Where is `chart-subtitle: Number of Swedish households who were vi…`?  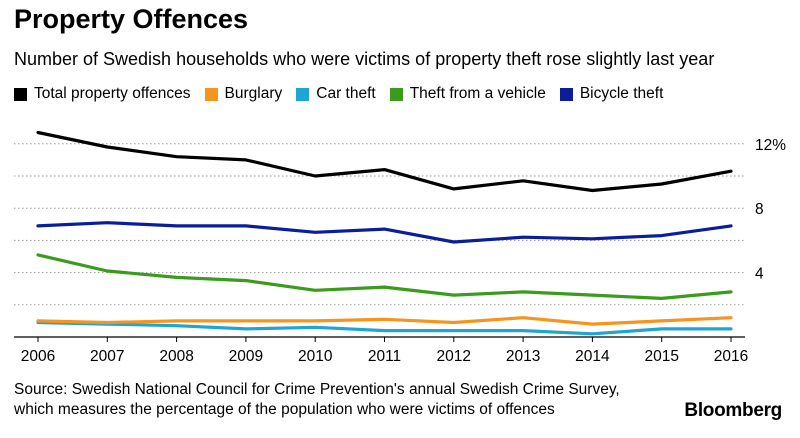 chart-subtitle: Number of Swedish households who were vi… is located at coordinates (364, 59).